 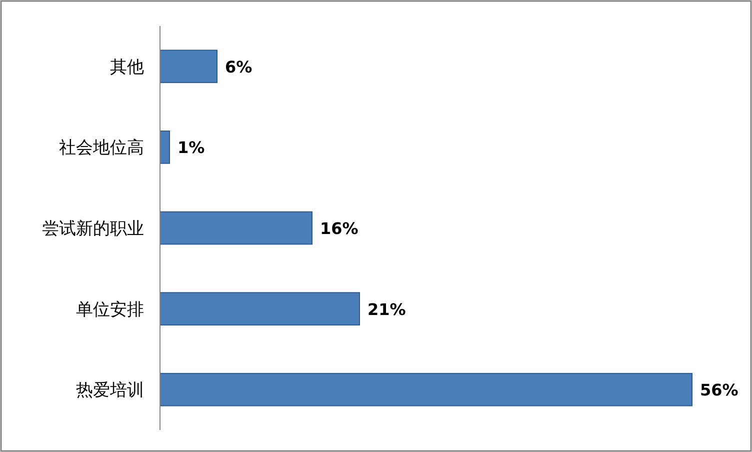 I want to click on data-label: 21%, so click(x=387, y=309).